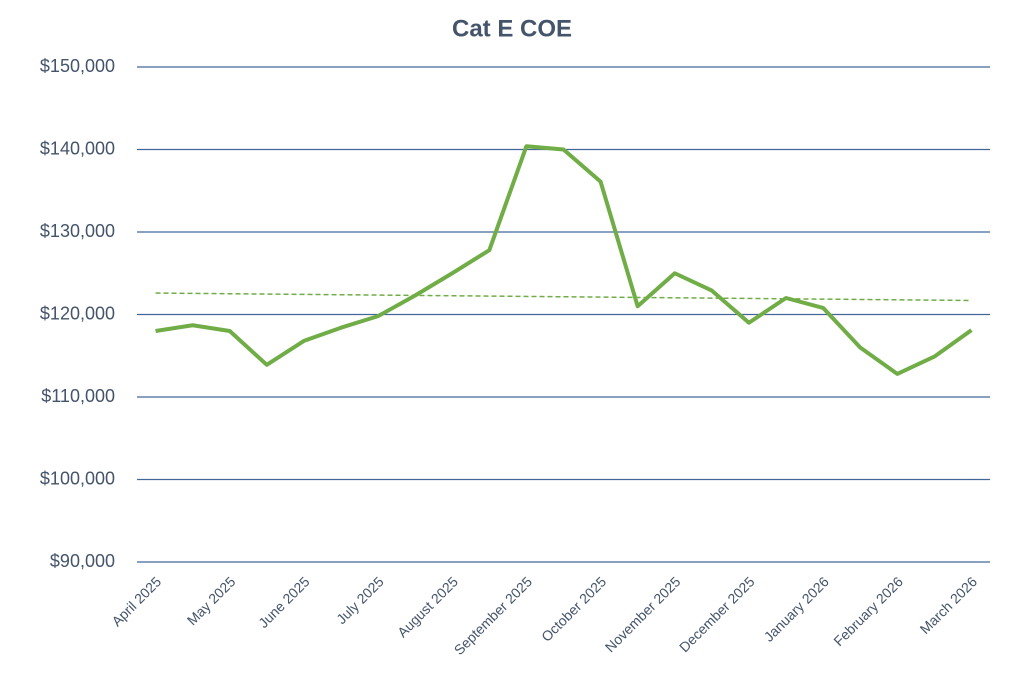  What do you see at coordinates (284, 602) in the screenshot?
I see `x-tick-label: June 2025` at bounding box center [284, 602].